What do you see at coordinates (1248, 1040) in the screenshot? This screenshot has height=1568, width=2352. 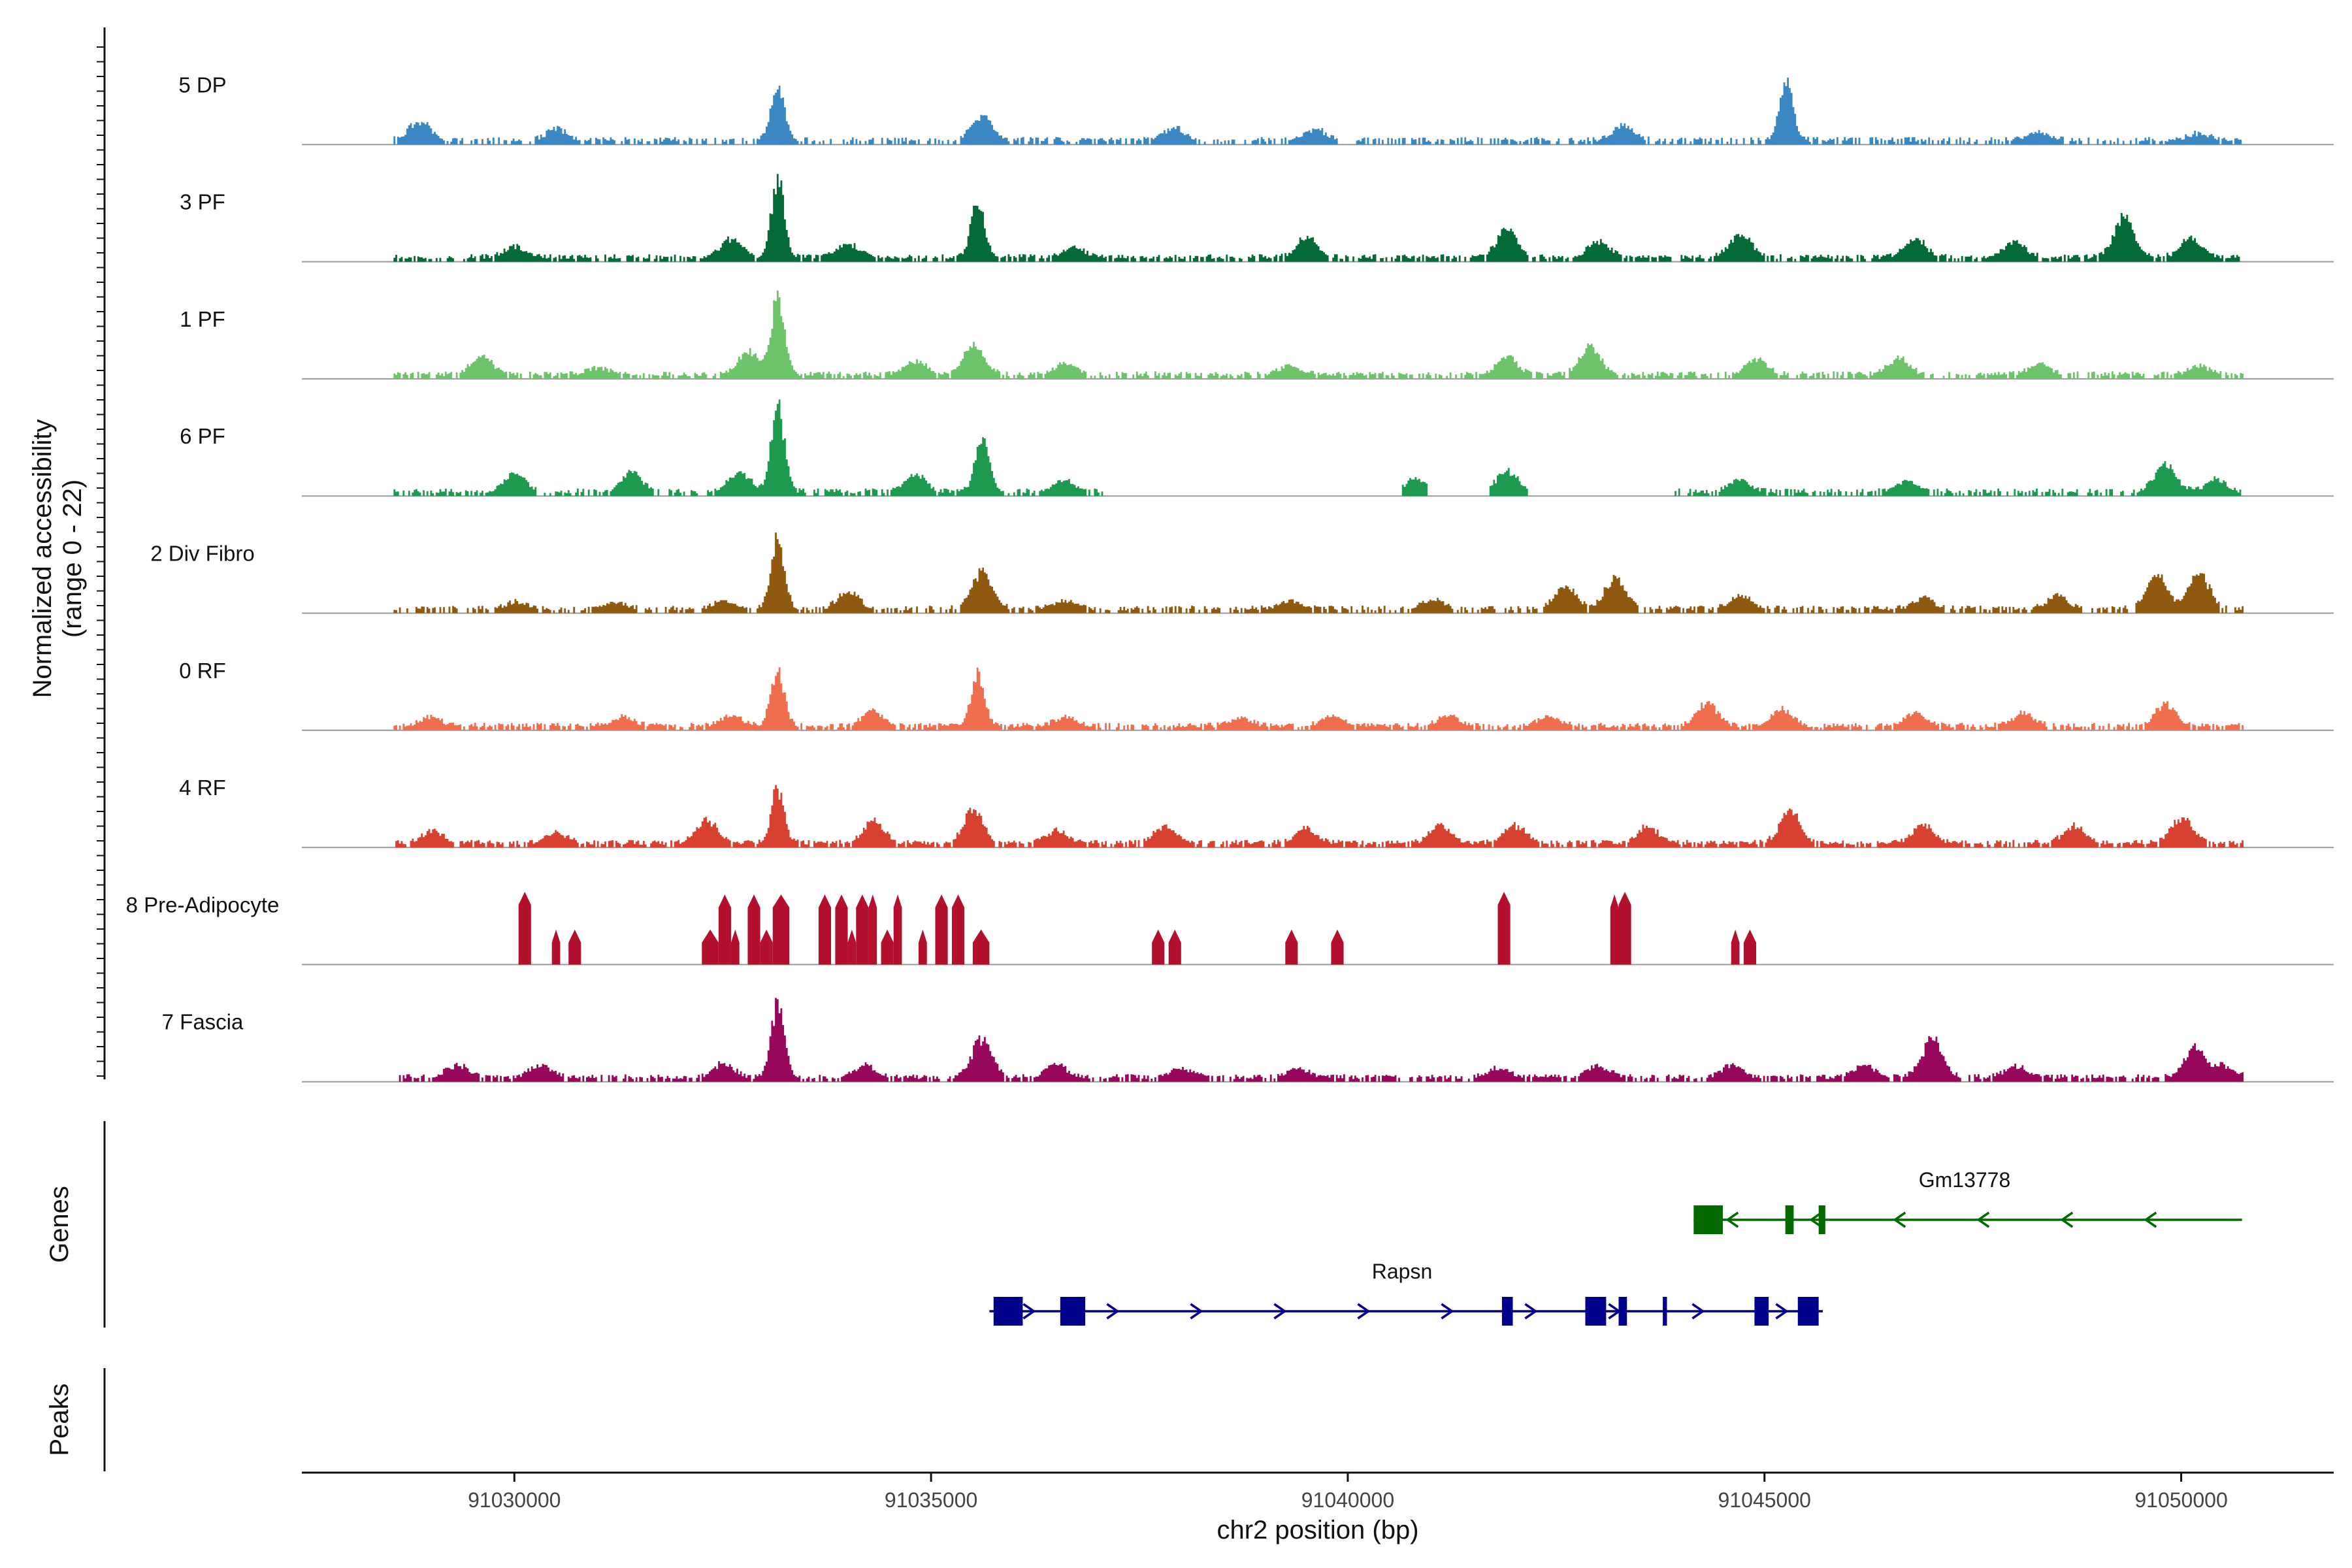 I see `track-7-fascia: 7 Fascia` at bounding box center [1248, 1040].